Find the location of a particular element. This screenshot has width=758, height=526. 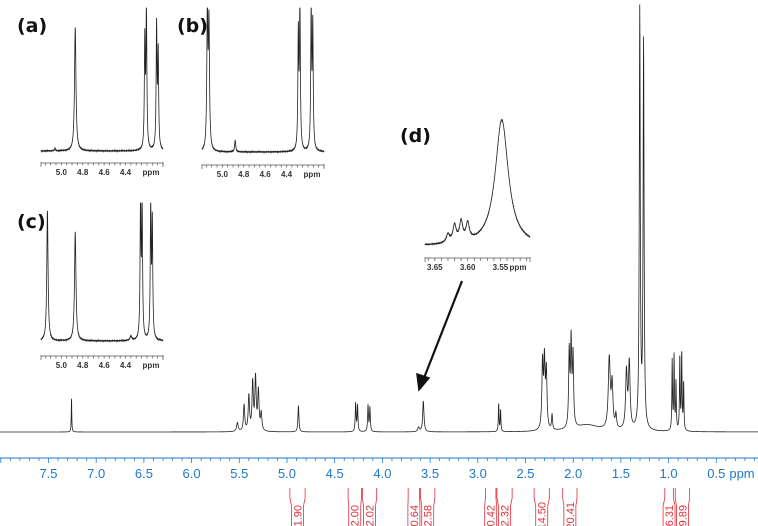

x-tick-label: 0.5 is located at coordinates (716, 473).